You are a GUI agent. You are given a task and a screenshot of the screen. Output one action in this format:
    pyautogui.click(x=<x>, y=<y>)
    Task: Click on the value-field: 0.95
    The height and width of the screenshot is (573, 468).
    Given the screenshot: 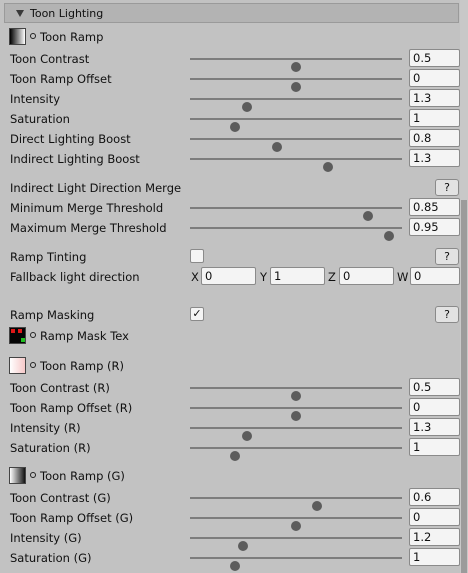 What is the action you would take?
    pyautogui.click(x=434, y=227)
    